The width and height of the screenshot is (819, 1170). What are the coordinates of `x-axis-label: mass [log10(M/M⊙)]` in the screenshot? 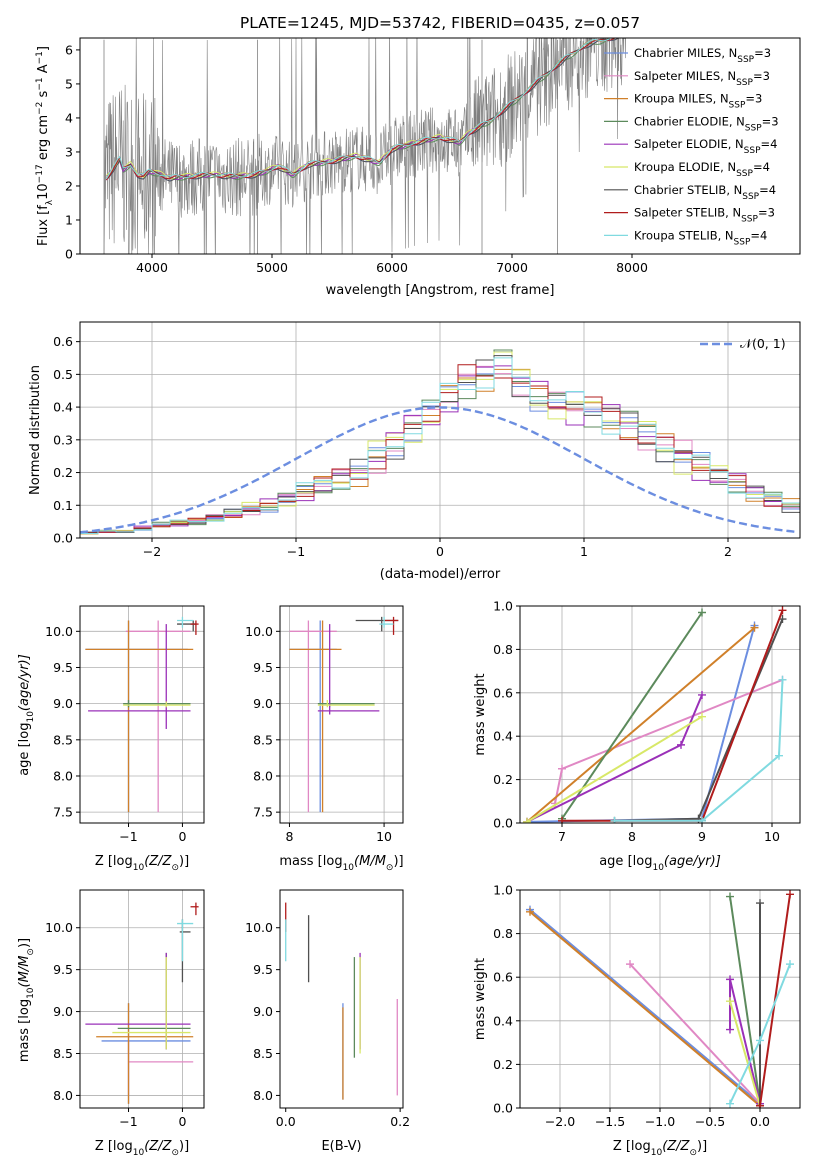 It's located at (341, 863).